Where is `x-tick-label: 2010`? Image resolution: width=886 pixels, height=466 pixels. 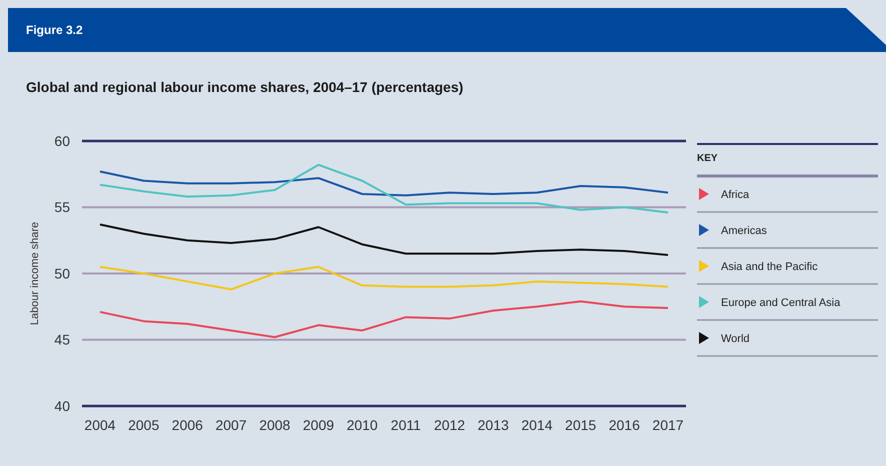
x-tick-label: 2010 is located at coordinates (362, 425).